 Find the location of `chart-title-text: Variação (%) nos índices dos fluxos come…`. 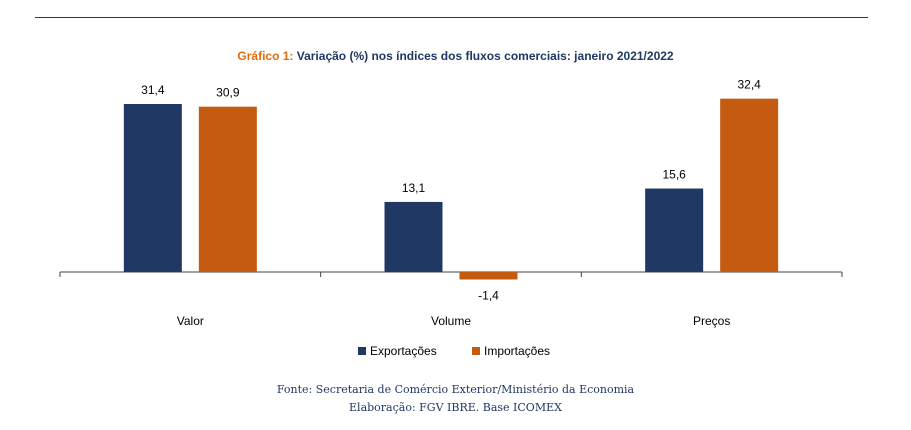

chart-title-text: Variação (%) nos índices dos fluxos come… is located at coordinates (485, 56).